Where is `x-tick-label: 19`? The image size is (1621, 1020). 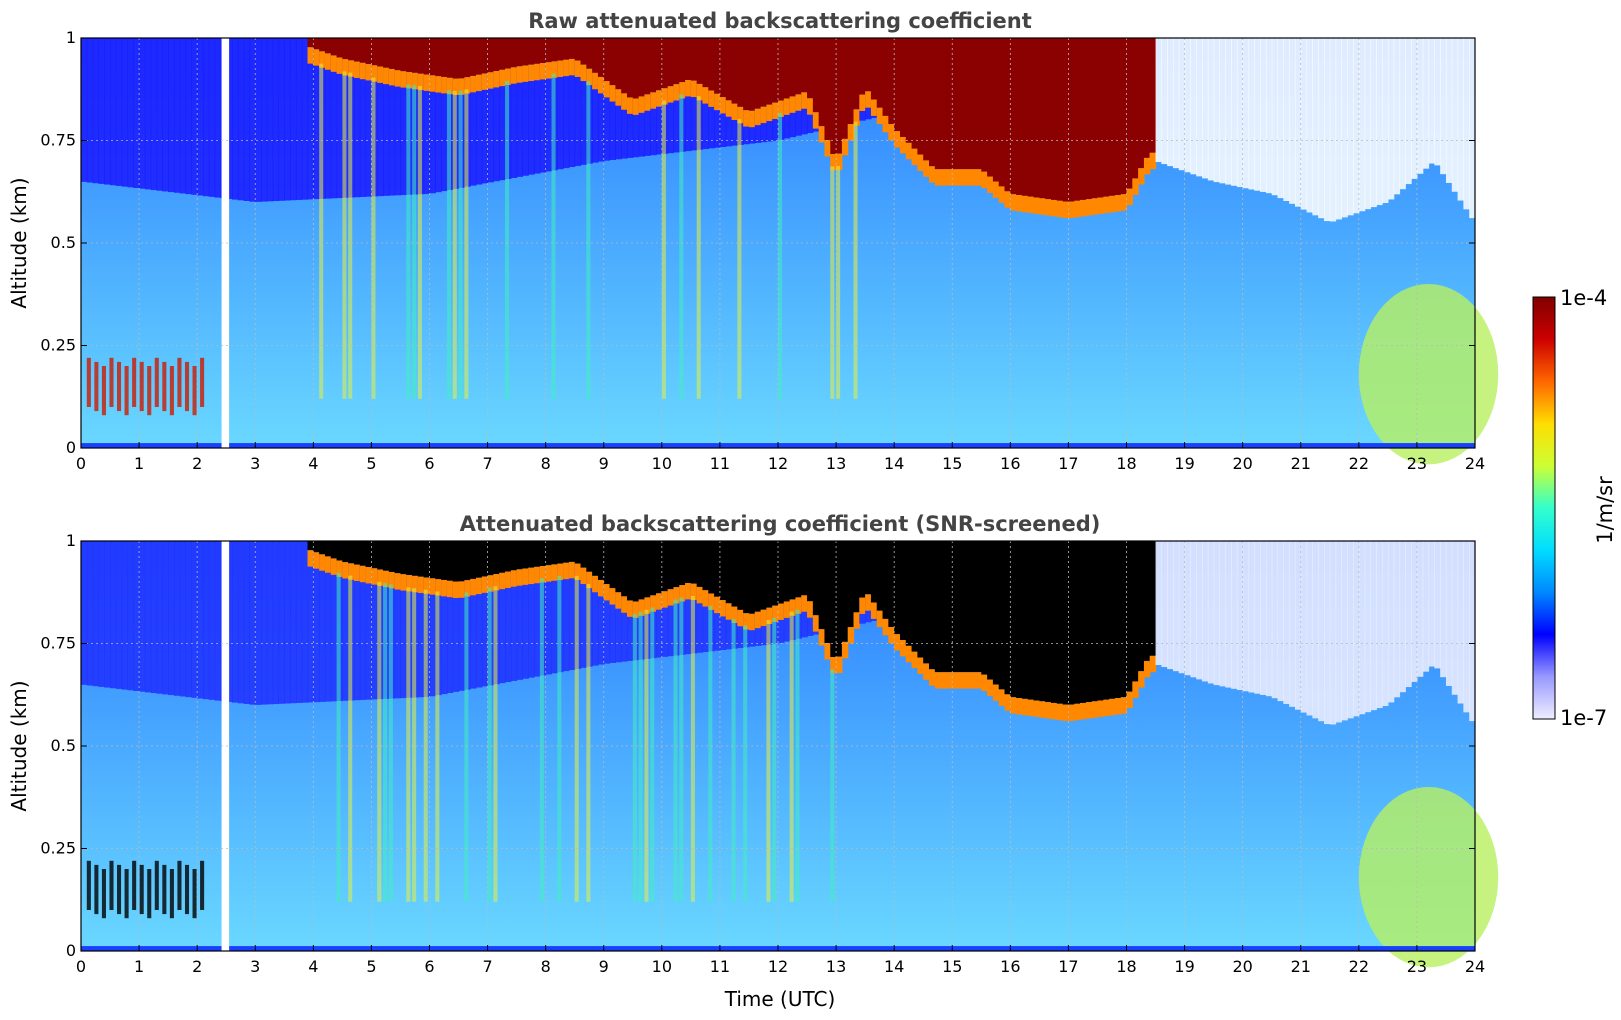
x-tick-label: 19 is located at coordinates (1184, 463).